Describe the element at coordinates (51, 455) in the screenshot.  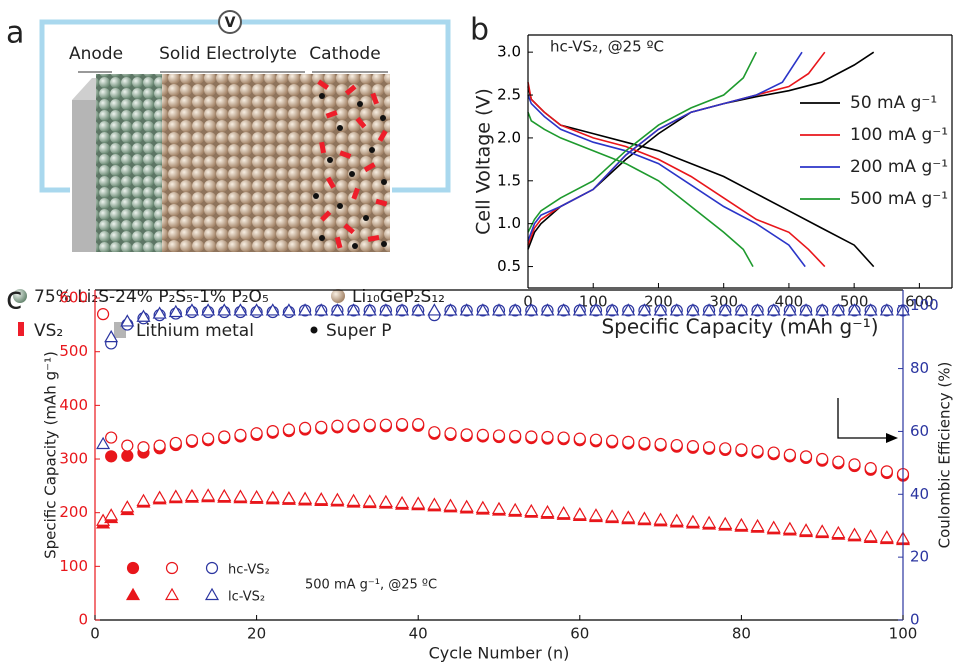
I see `y-axis-label: Specific Capacity (mAh g⁻¹)` at that location.